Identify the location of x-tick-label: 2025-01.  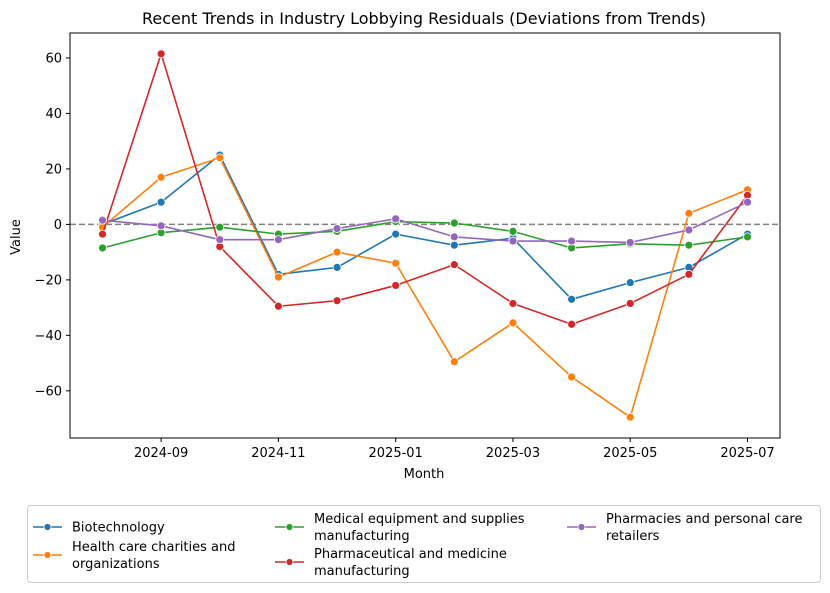
(396, 453).